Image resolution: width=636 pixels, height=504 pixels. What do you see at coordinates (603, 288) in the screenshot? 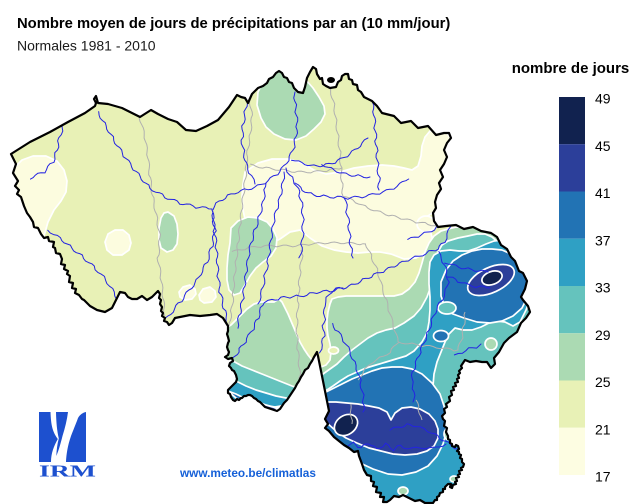
I see `svg-text: 33` at bounding box center [603, 288].